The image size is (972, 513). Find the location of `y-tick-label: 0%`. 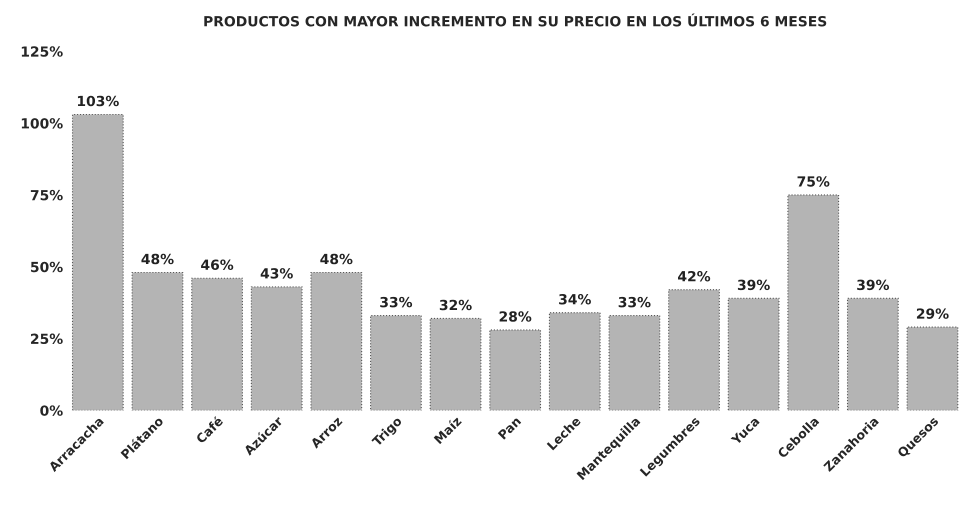

y-tick-label: 0% is located at coordinates (51, 410).